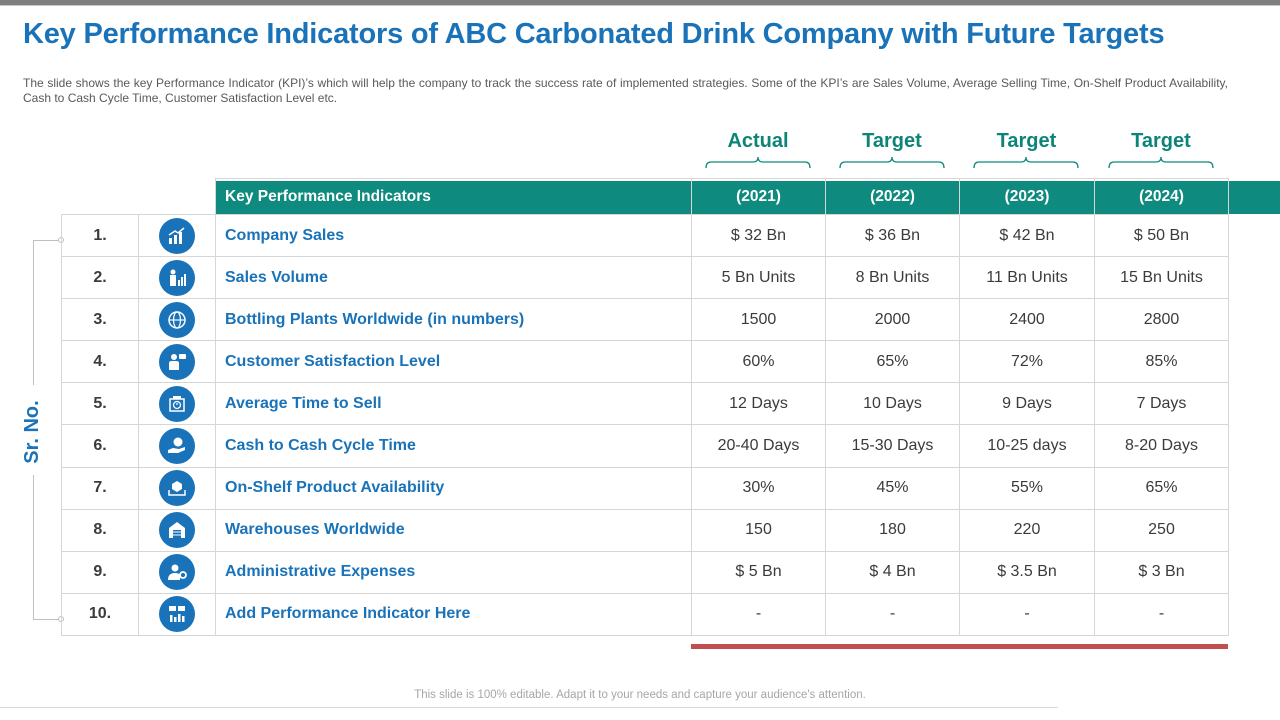 The height and width of the screenshot is (720, 1280). What do you see at coordinates (100, 362) in the screenshot?
I see `row-number: 4.` at bounding box center [100, 362].